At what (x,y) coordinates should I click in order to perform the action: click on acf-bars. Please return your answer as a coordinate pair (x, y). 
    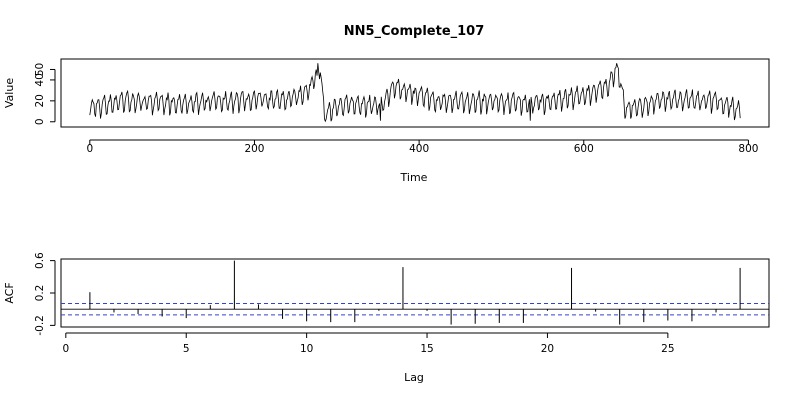
    Looking at the image, I should click on (415, 292).